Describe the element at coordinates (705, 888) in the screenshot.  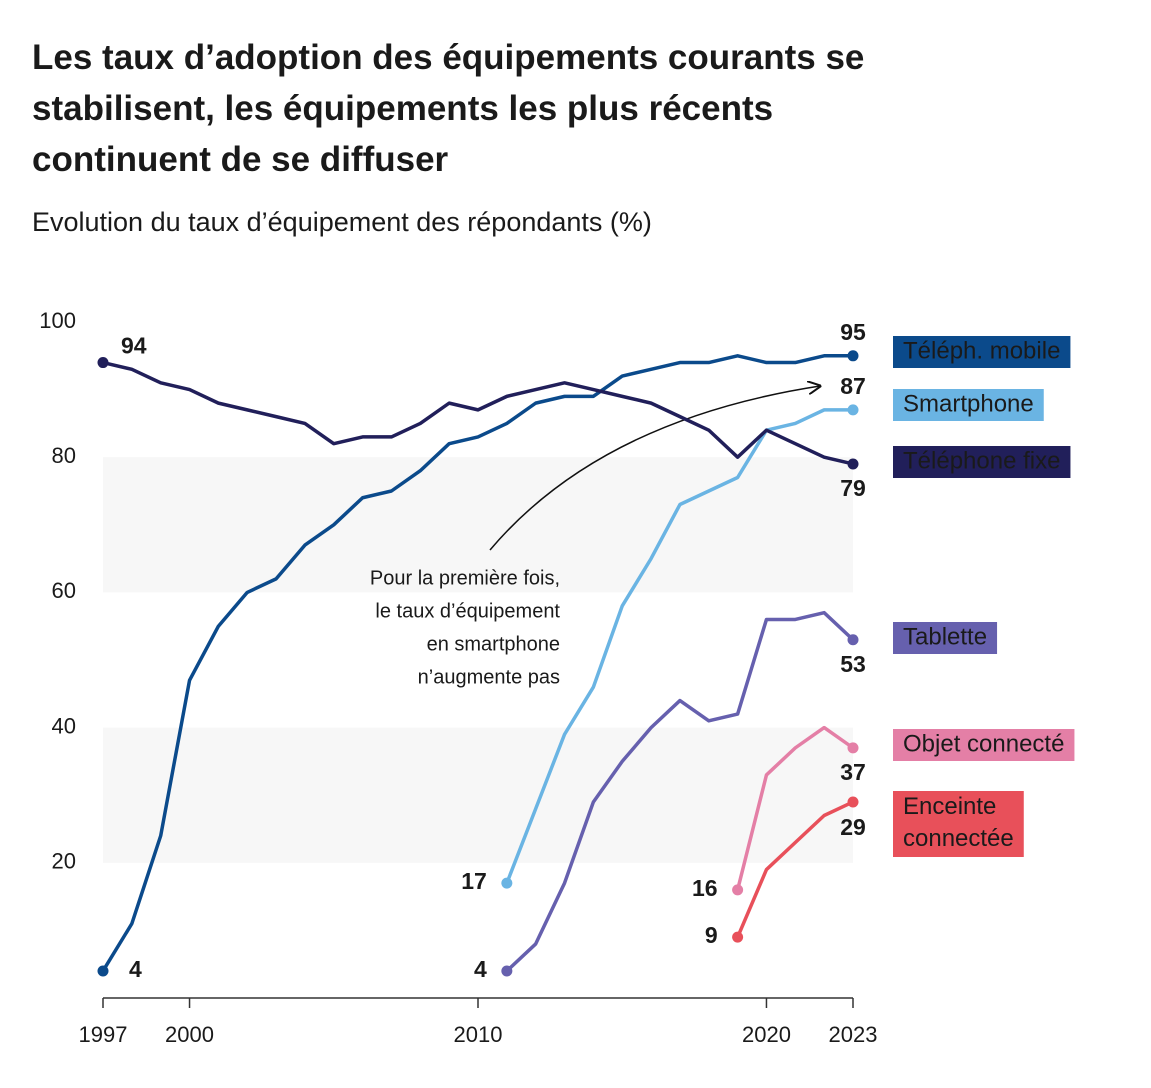
I see `data-label: 16` at that location.